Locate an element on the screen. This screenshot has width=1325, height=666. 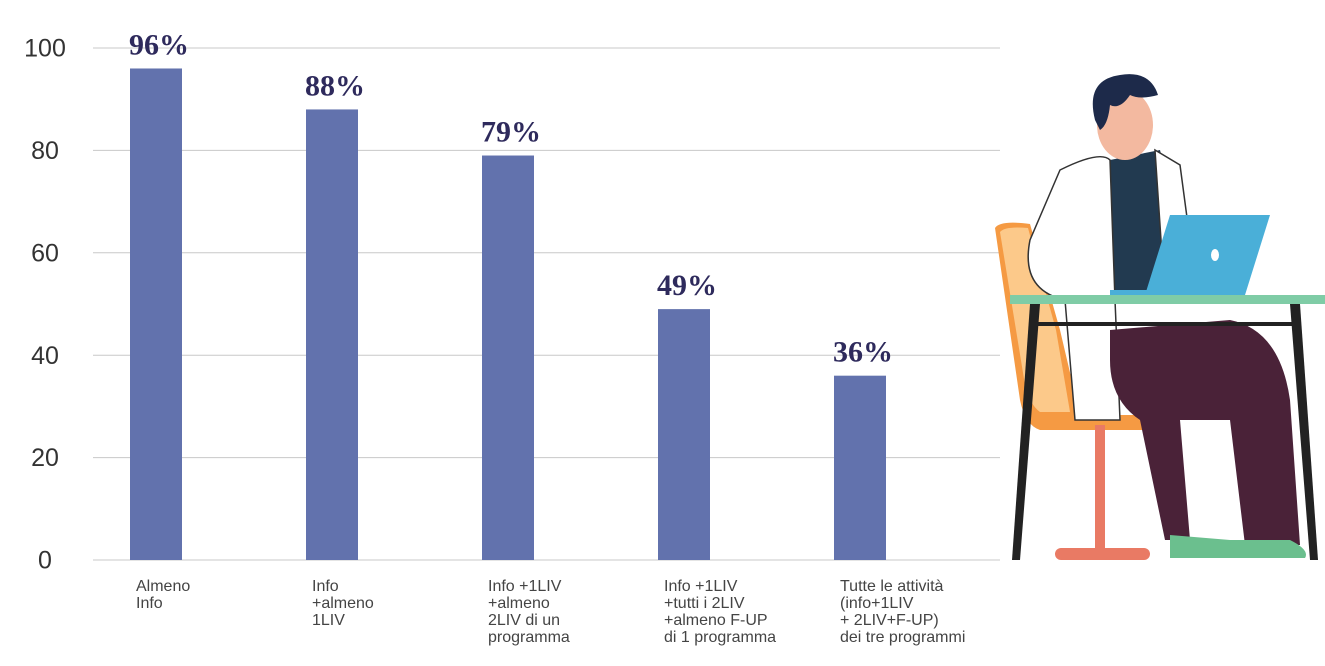
y-tick-label: 80 is located at coordinates (45, 151).